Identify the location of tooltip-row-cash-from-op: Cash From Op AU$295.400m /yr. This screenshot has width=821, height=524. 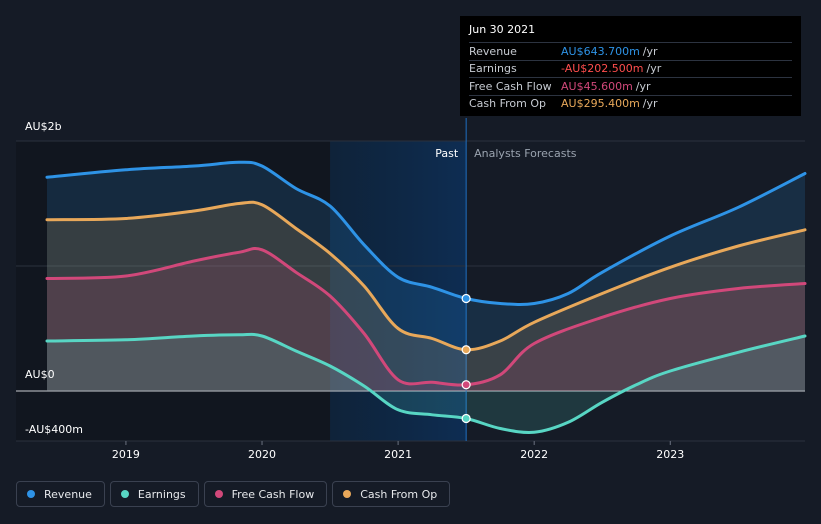
(630, 104).